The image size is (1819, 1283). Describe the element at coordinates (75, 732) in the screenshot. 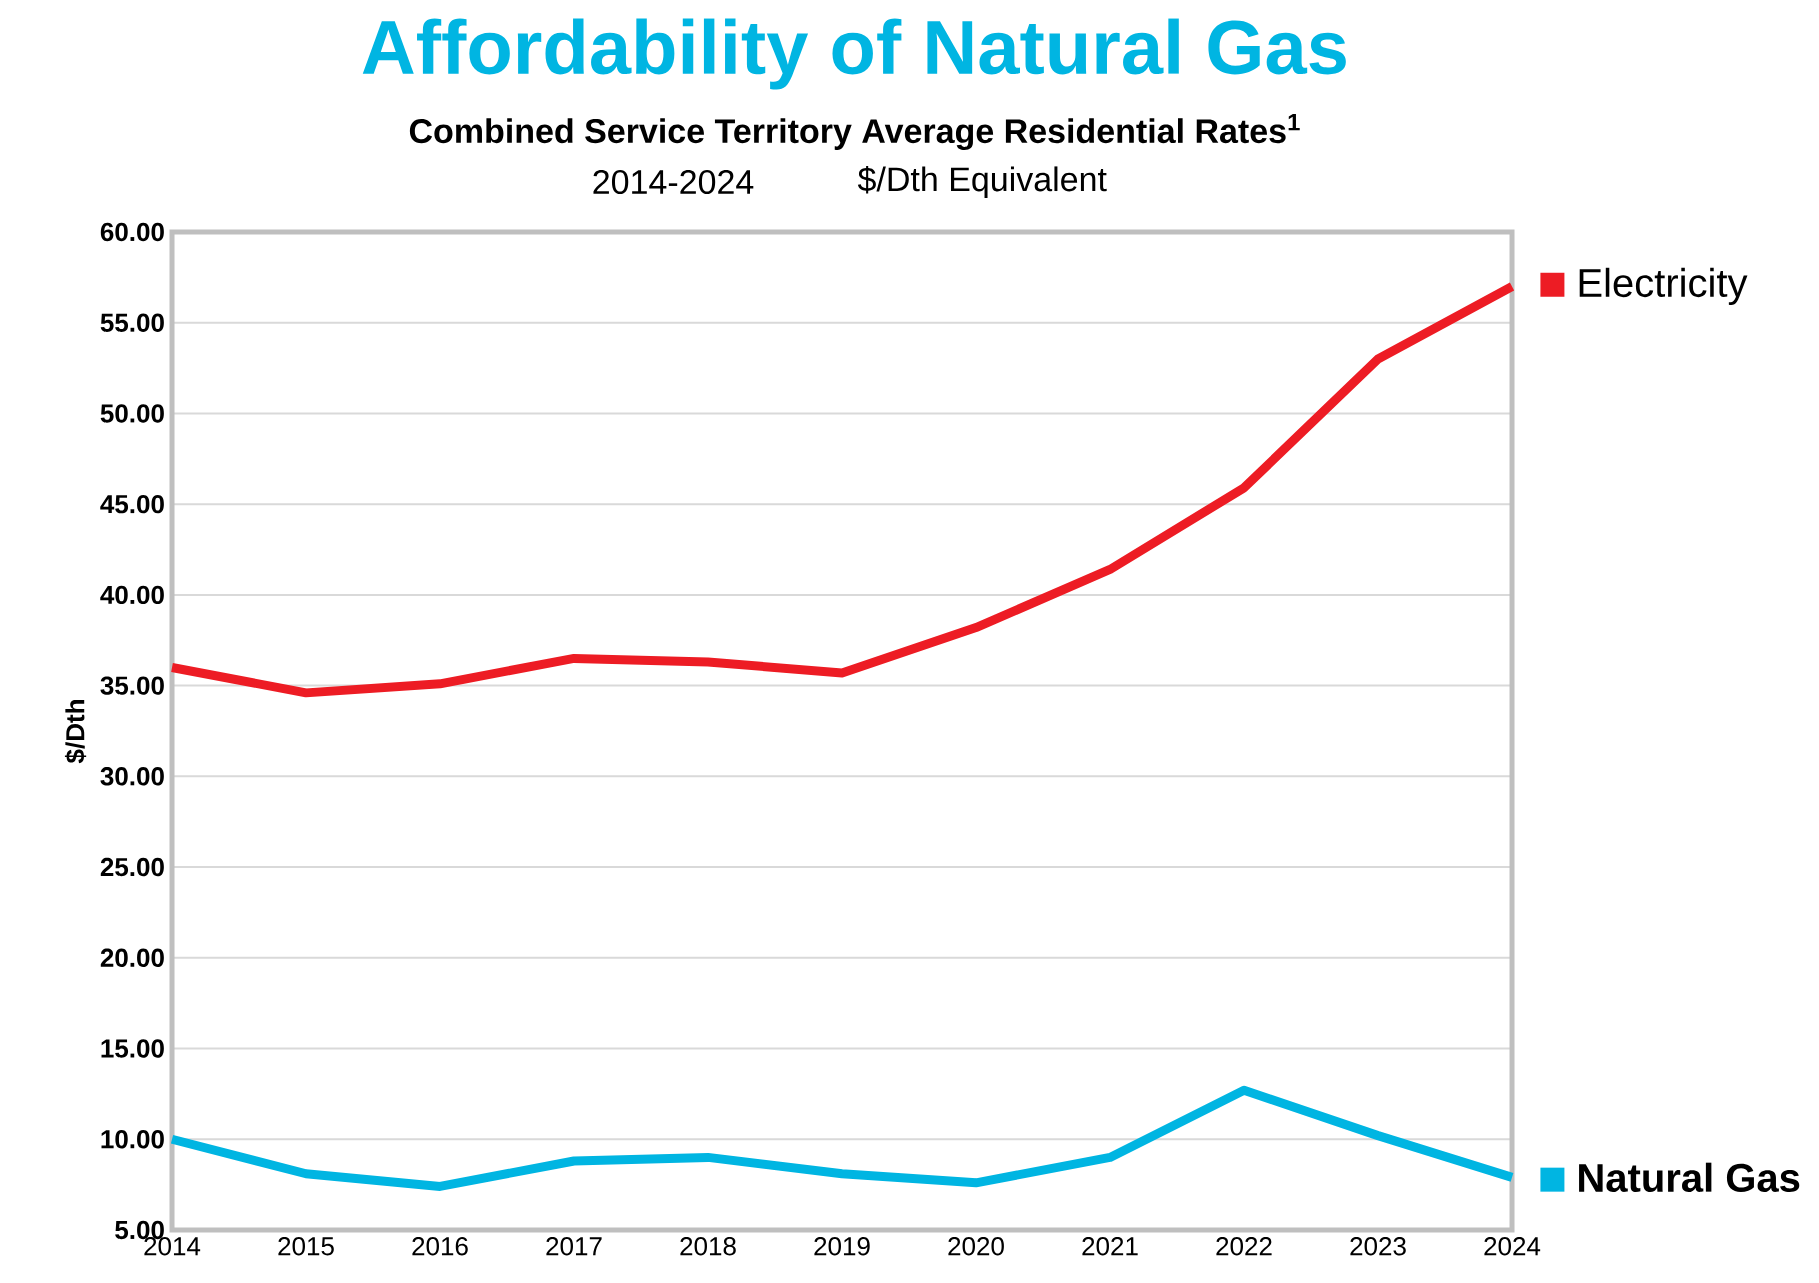

I see `y-axis-title: $/Dth` at that location.